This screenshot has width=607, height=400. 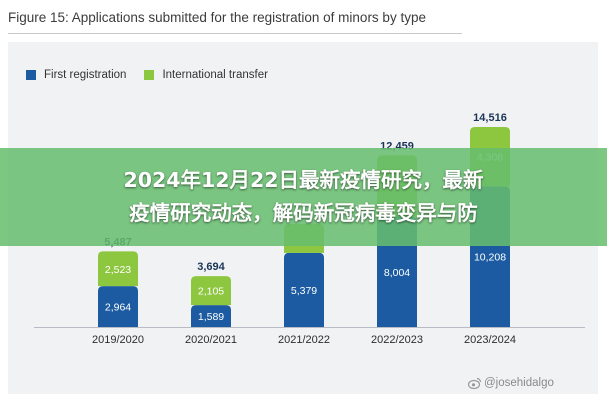 I want to click on data-label-first-registration: 2,964, so click(x=118, y=308).